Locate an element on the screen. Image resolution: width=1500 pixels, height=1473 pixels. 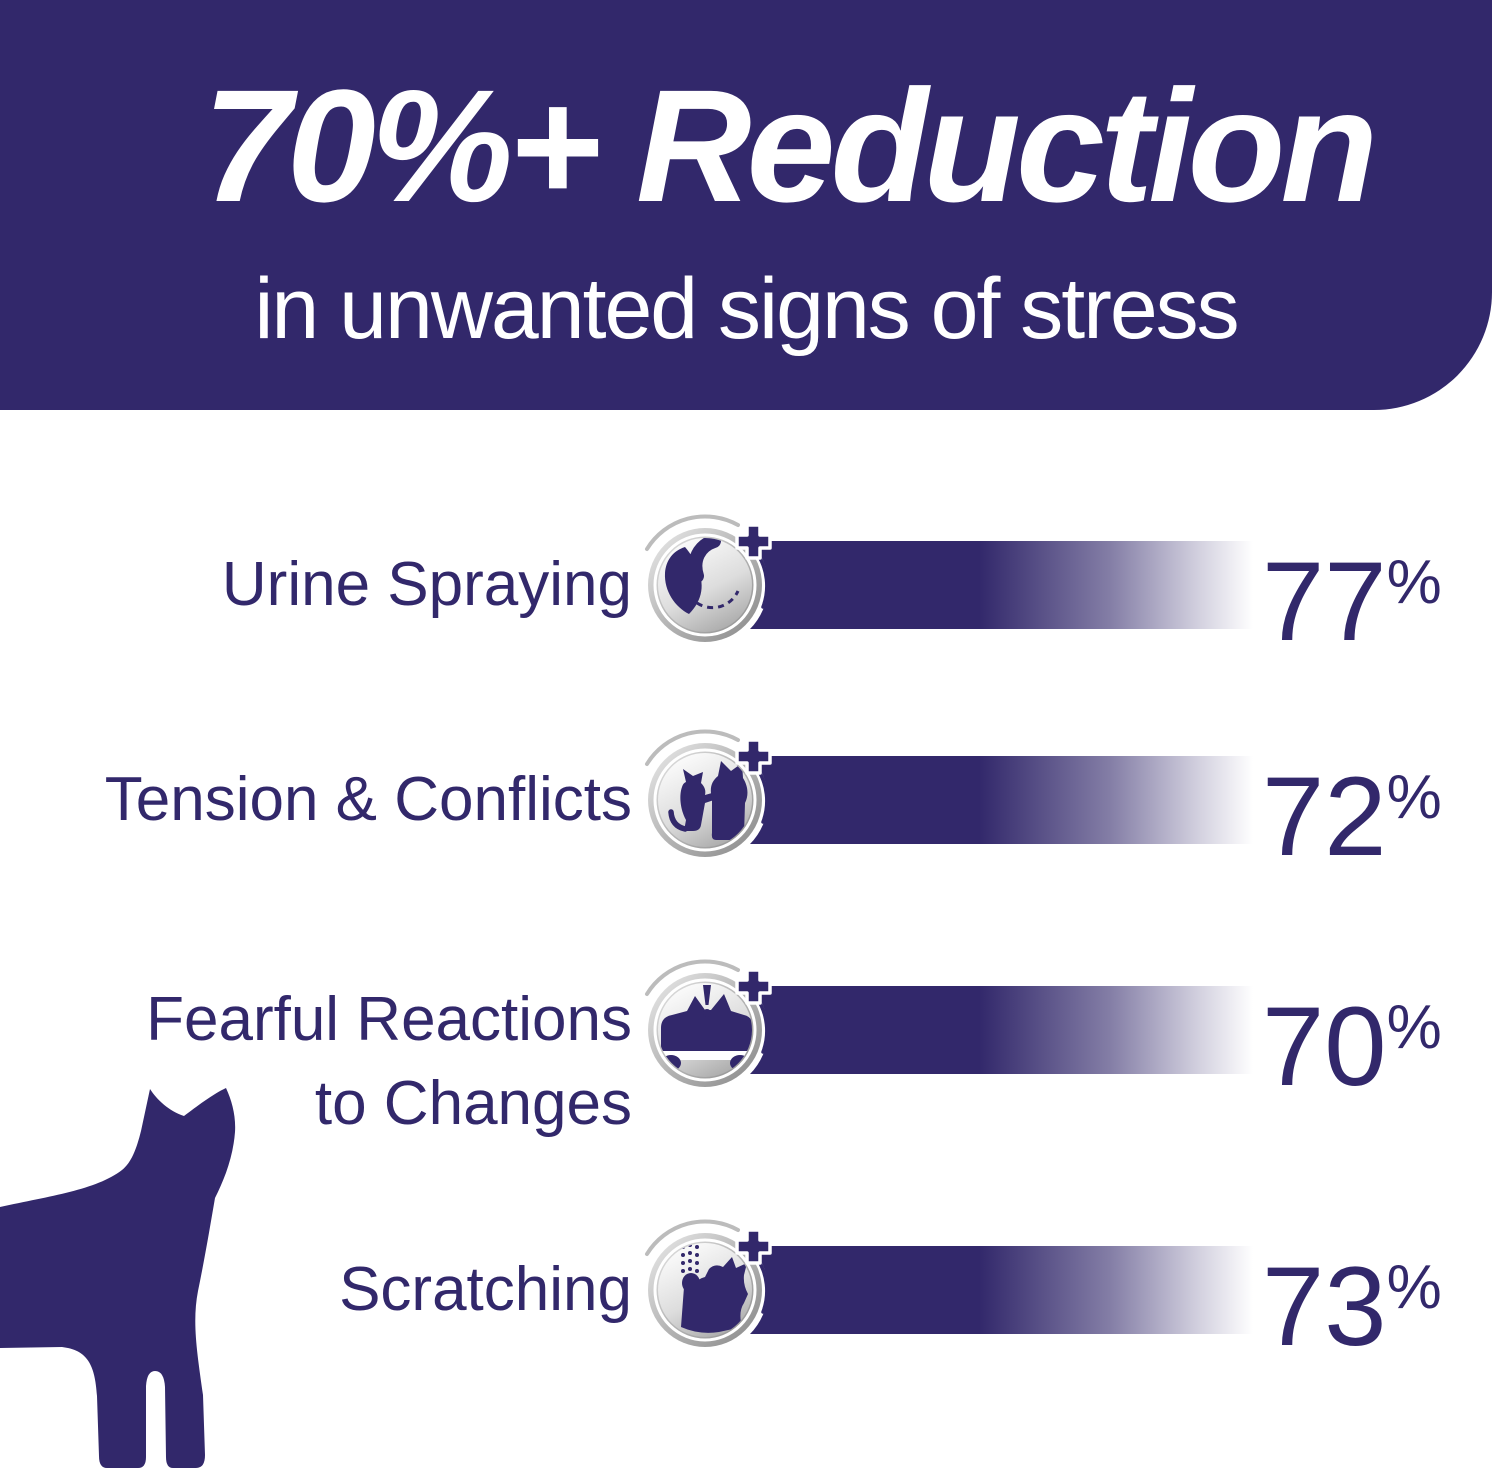
percent-value: 70 is located at coordinates (1324, 1046).